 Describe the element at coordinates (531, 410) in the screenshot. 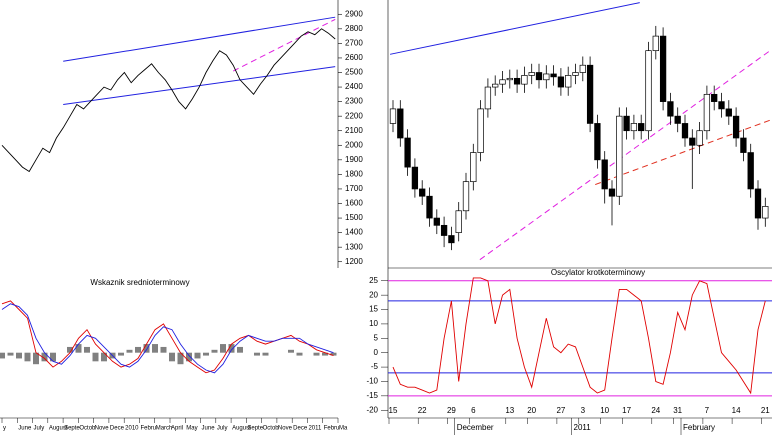

I see `x-tick-label: 20` at that location.